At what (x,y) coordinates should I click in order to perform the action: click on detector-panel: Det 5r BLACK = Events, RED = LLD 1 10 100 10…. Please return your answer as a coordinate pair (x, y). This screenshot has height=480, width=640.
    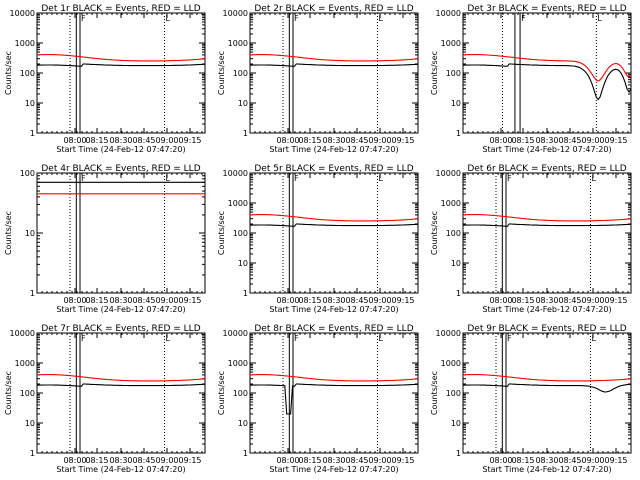
    Looking at the image, I should click on (318, 239).